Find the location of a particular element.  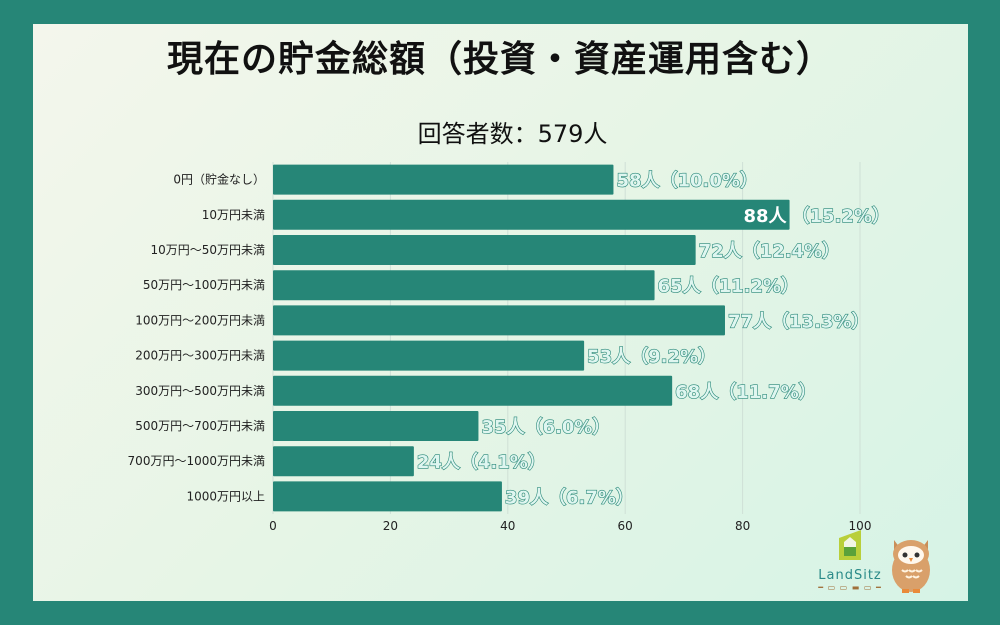

data-label: 39人（6.7%） is located at coordinates (569, 497).